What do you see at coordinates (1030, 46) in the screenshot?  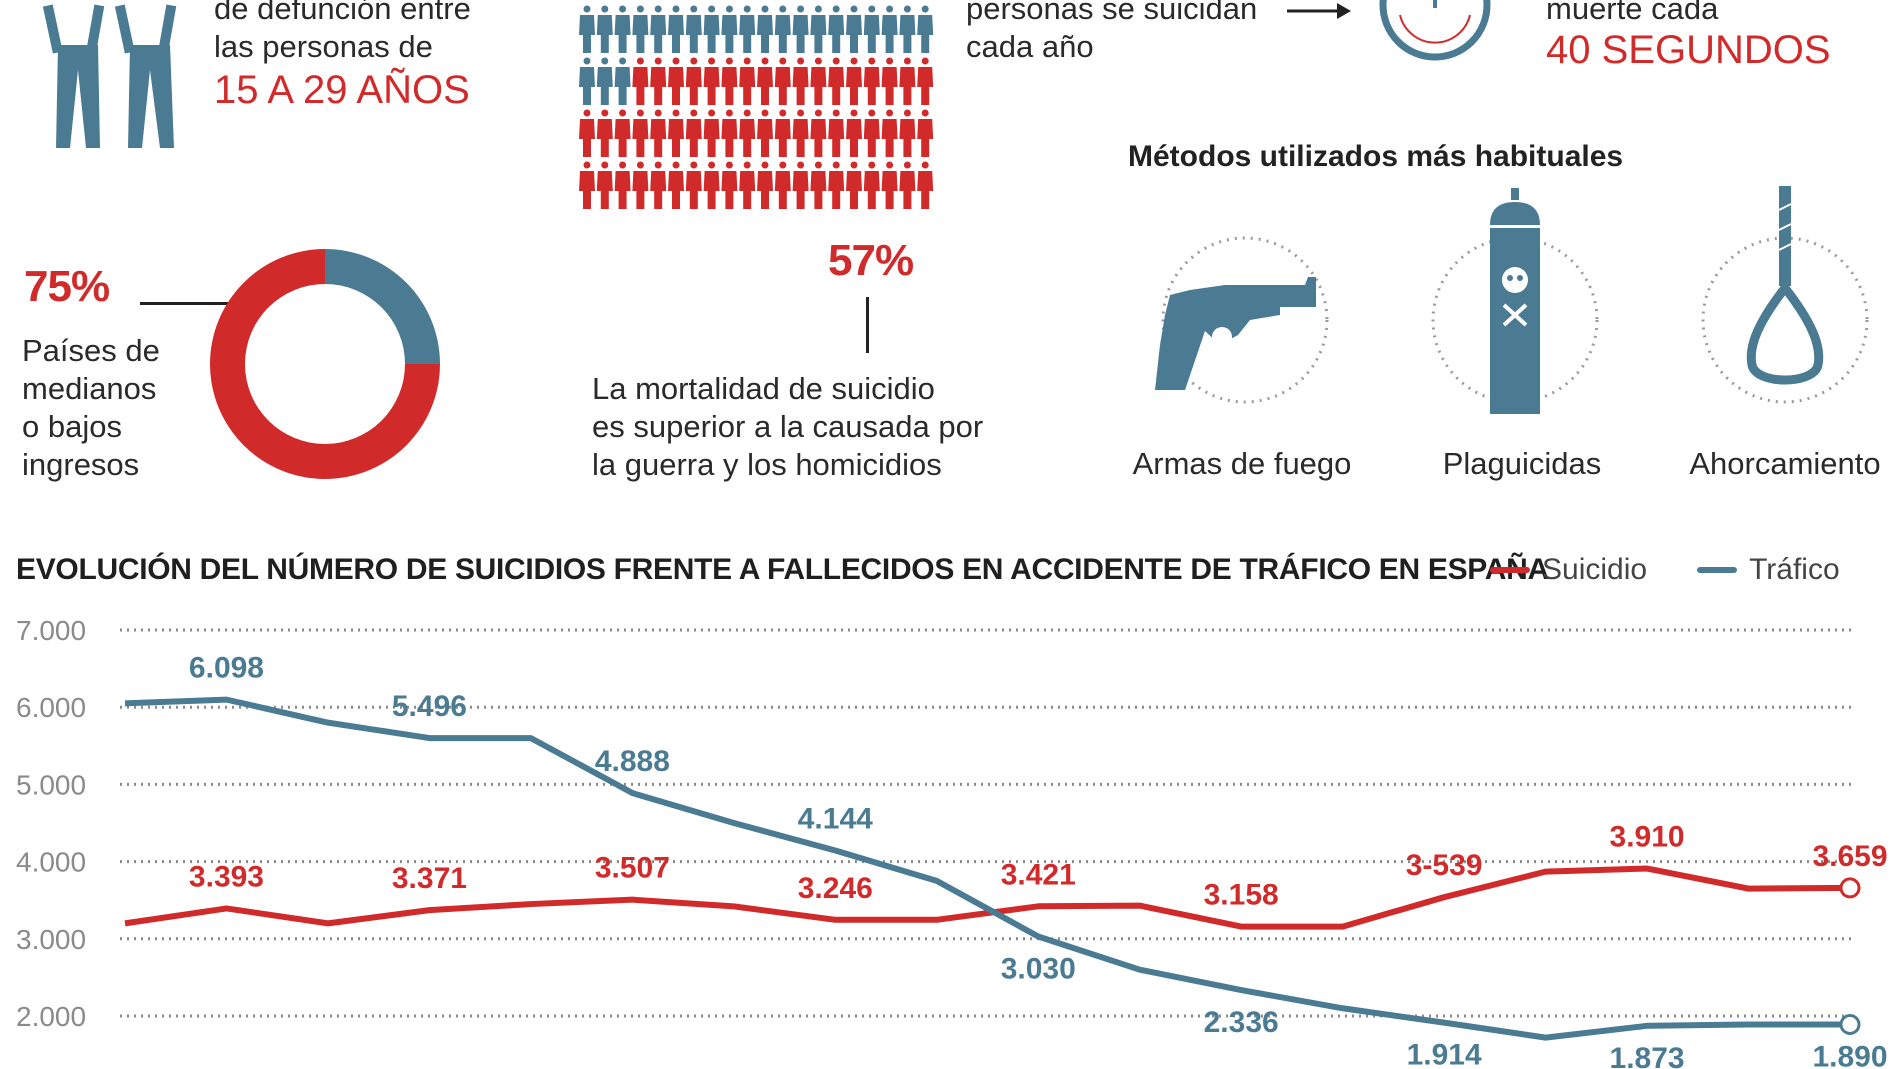 I see `suicides-per-year-line2: cada año` at bounding box center [1030, 46].